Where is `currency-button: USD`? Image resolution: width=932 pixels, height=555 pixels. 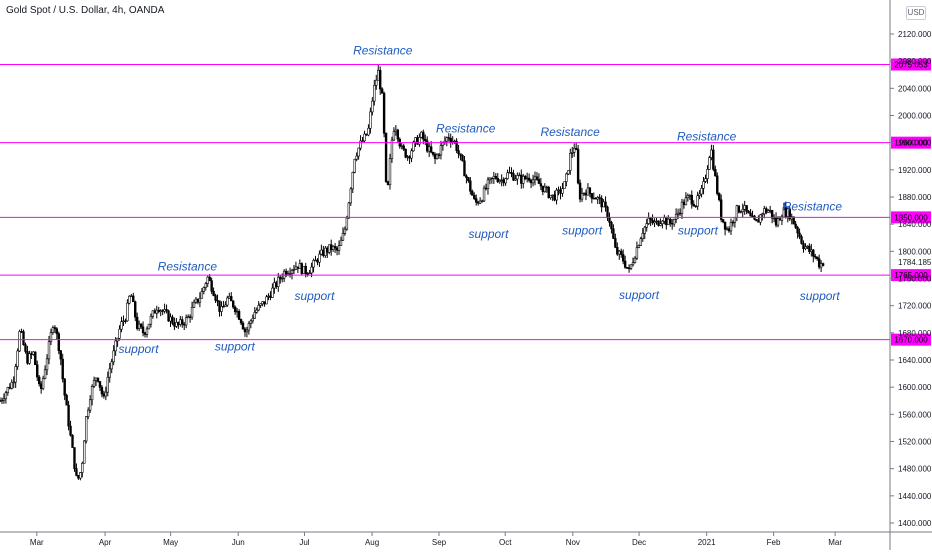 currency-button: USD is located at coordinates (916, 13).